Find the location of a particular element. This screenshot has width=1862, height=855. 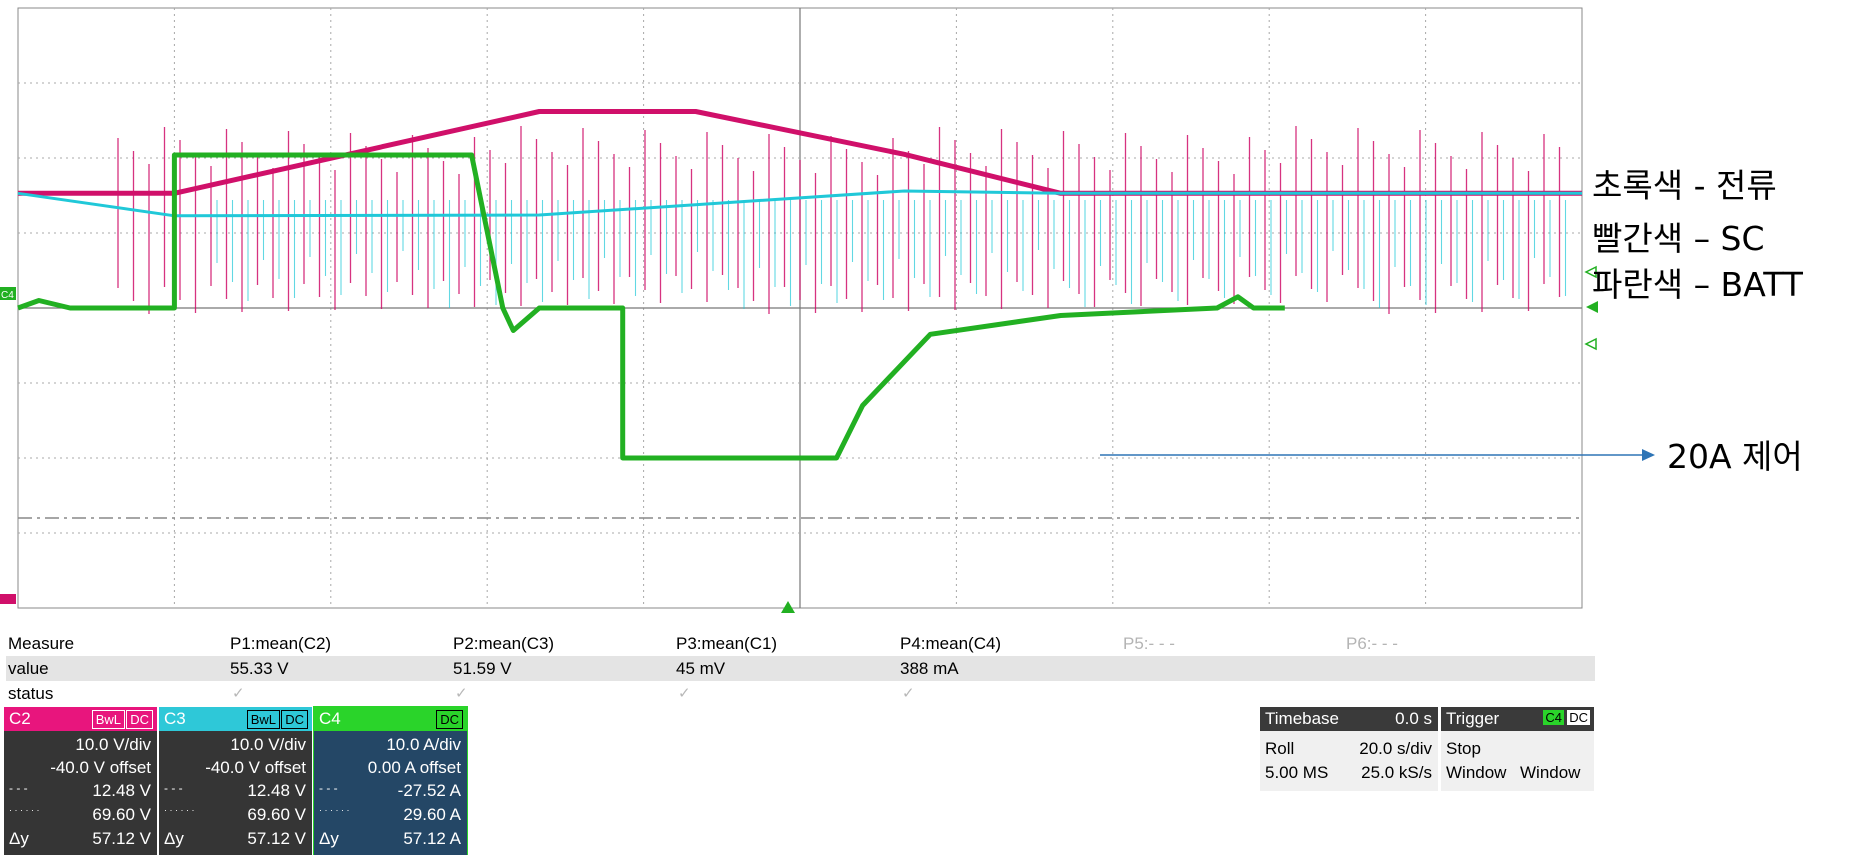

measure-p1-status-check-icon: ✓ is located at coordinates (238, 693).